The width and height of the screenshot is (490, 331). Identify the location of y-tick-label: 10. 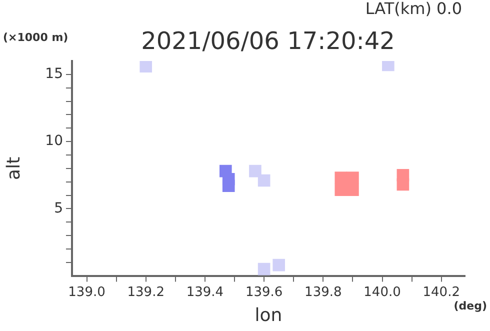
(54, 141).